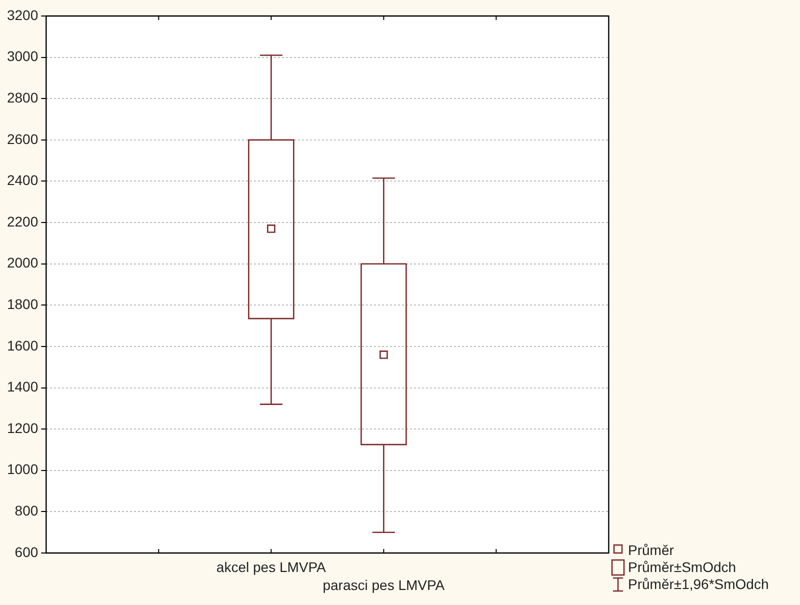 The height and width of the screenshot is (605, 800). I want to click on y-tick-label: 1800, so click(22, 304).